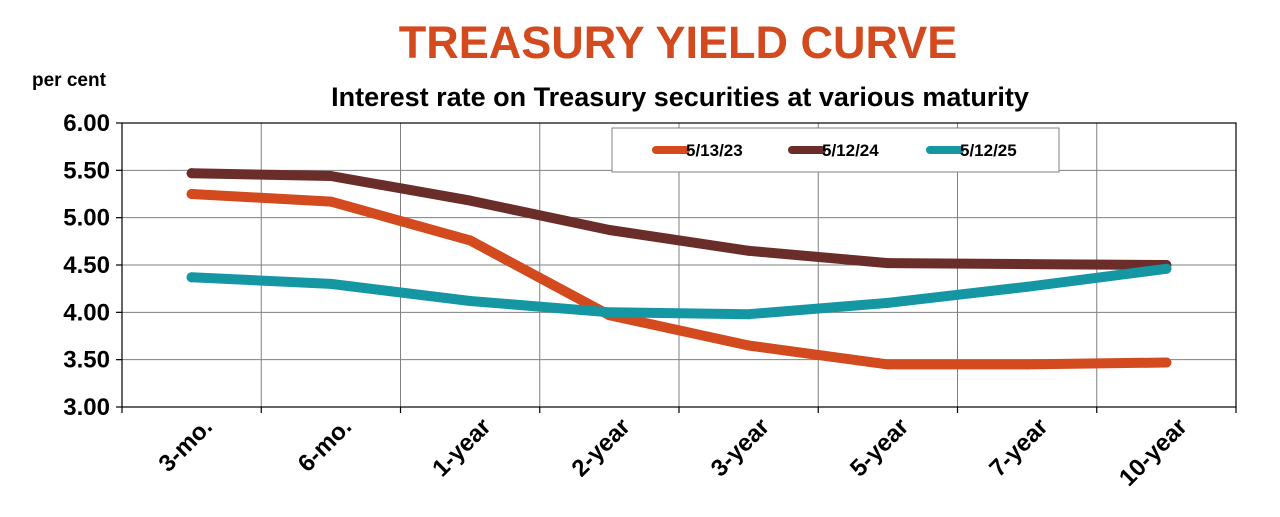 Image resolution: width=1280 pixels, height=517 pixels. I want to click on y-tick-label: 5.00, so click(86, 218).